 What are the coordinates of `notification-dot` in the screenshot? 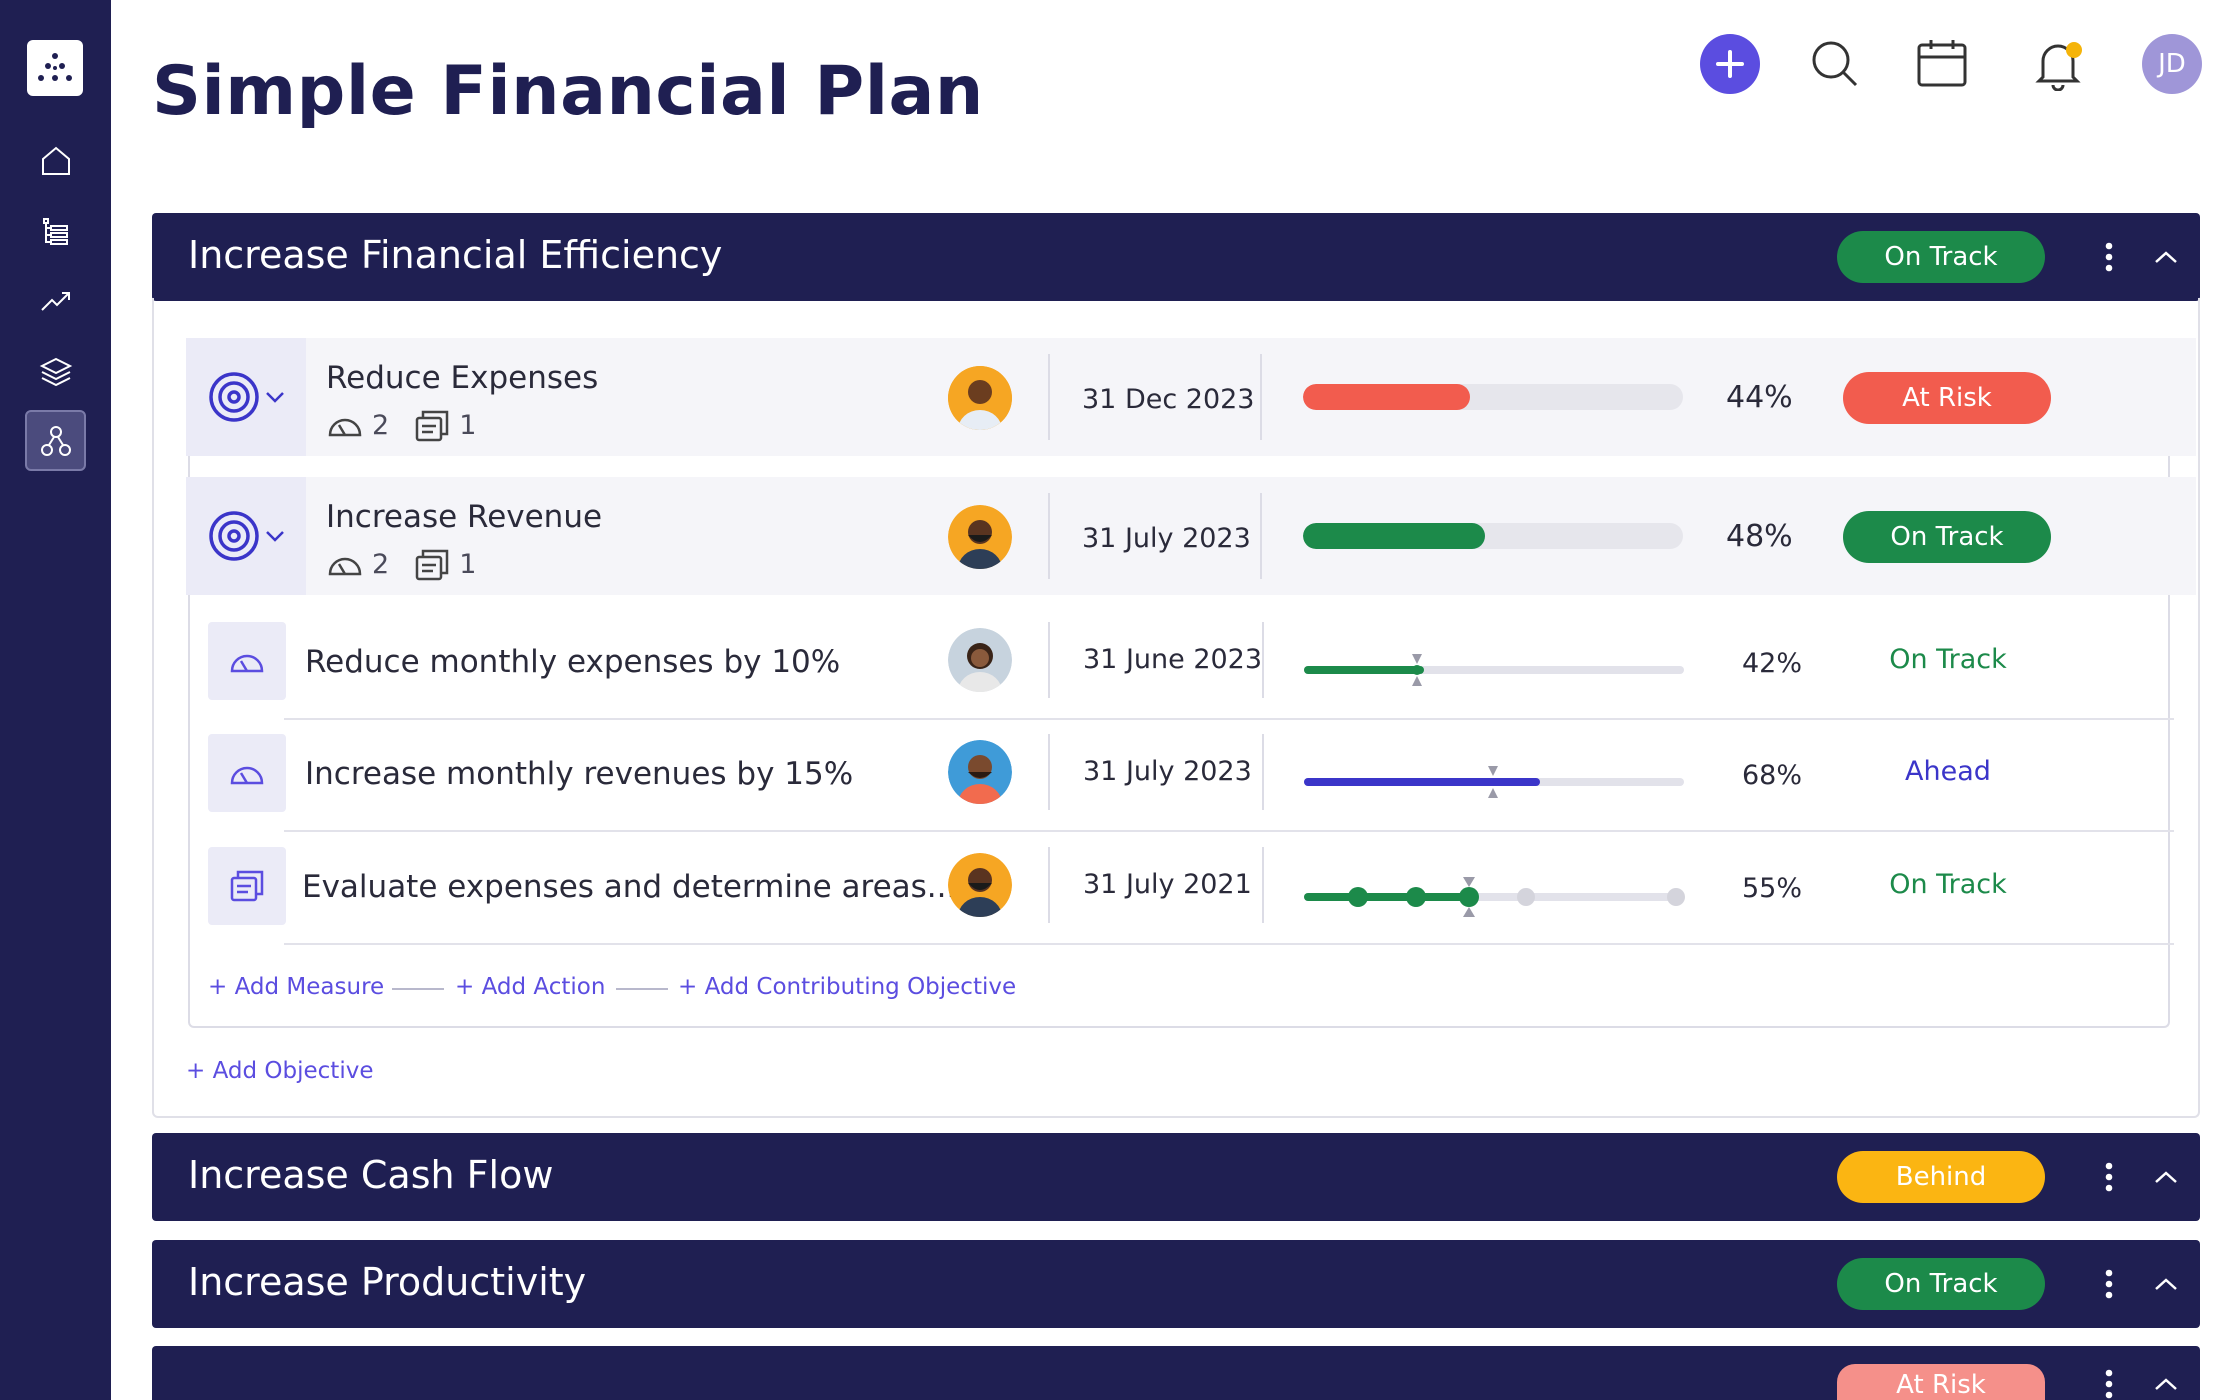 It's located at (2074, 50).